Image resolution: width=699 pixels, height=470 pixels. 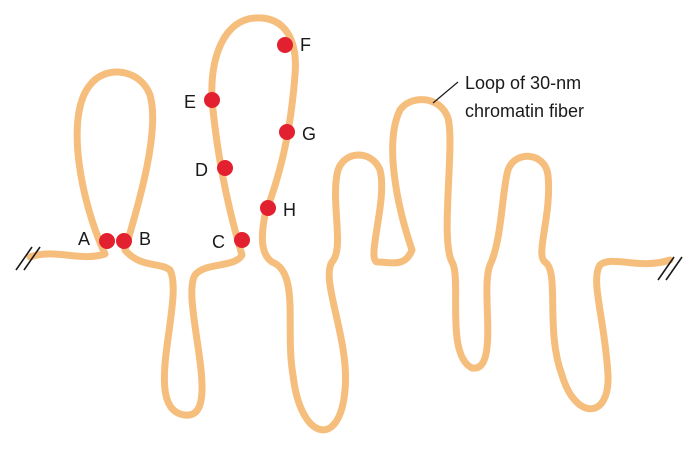 What do you see at coordinates (285, 45) in the screenshot?
I see `site-f-marker` at bounding box center [285, 45].